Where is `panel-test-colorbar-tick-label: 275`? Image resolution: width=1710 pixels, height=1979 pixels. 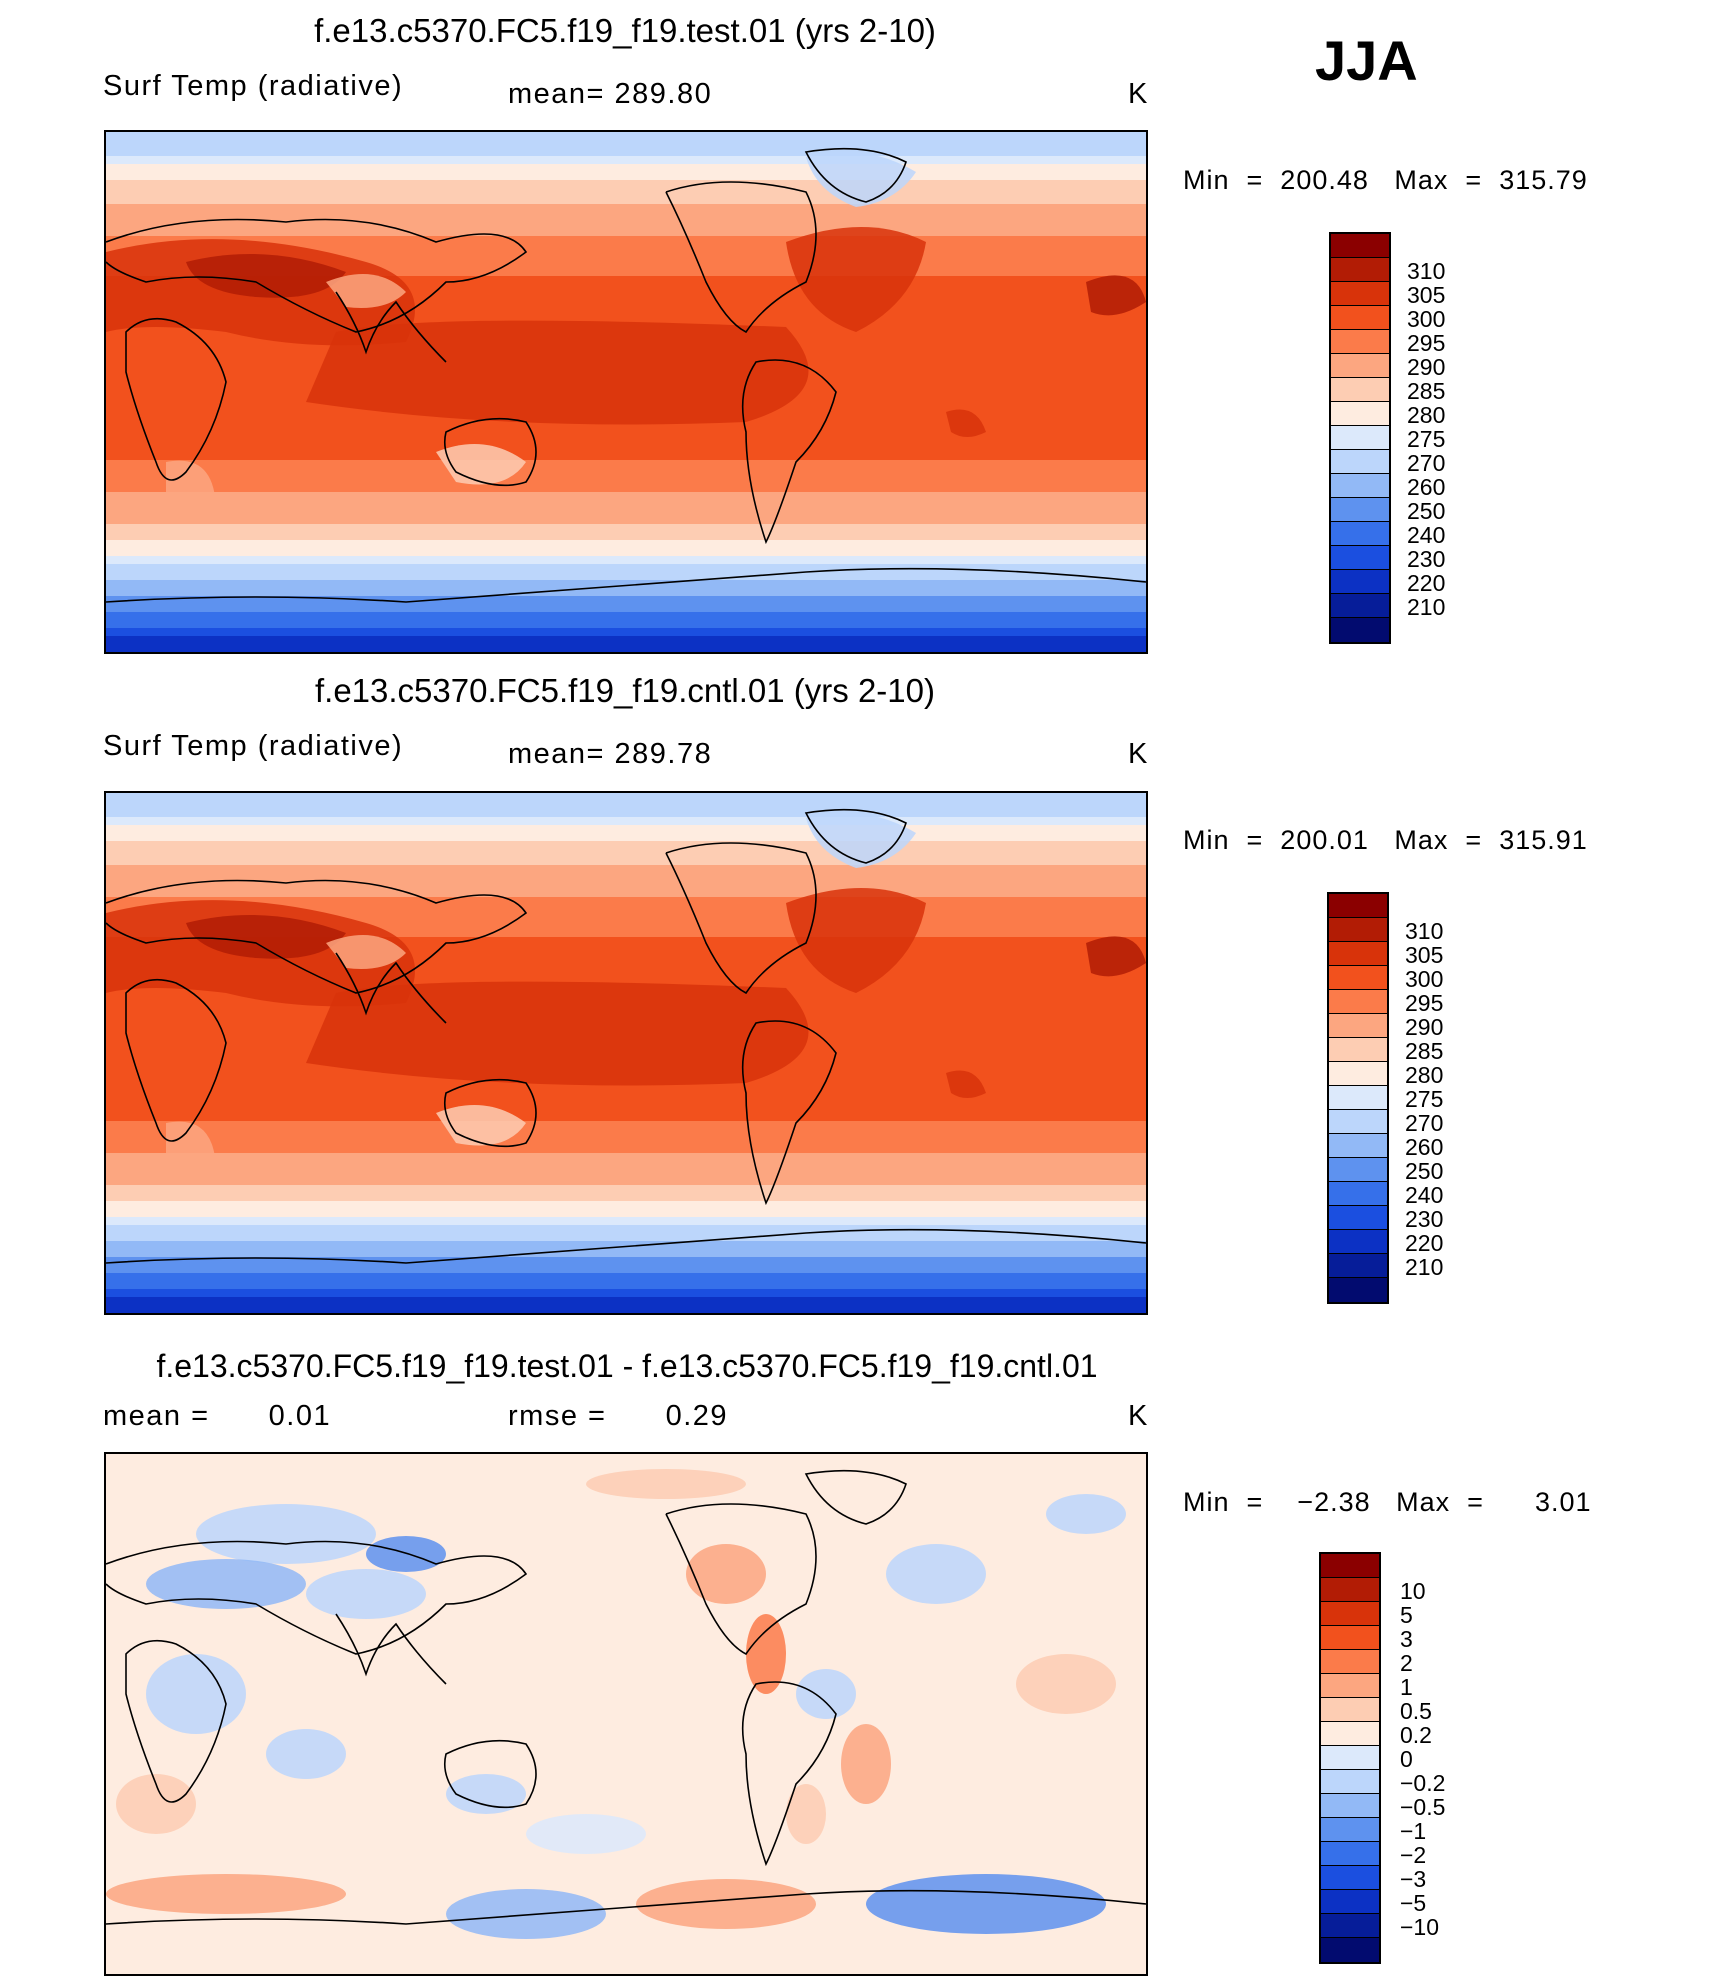 panel-test-colorbar-tick-label: 275 is located at coordinates (1426, 439).